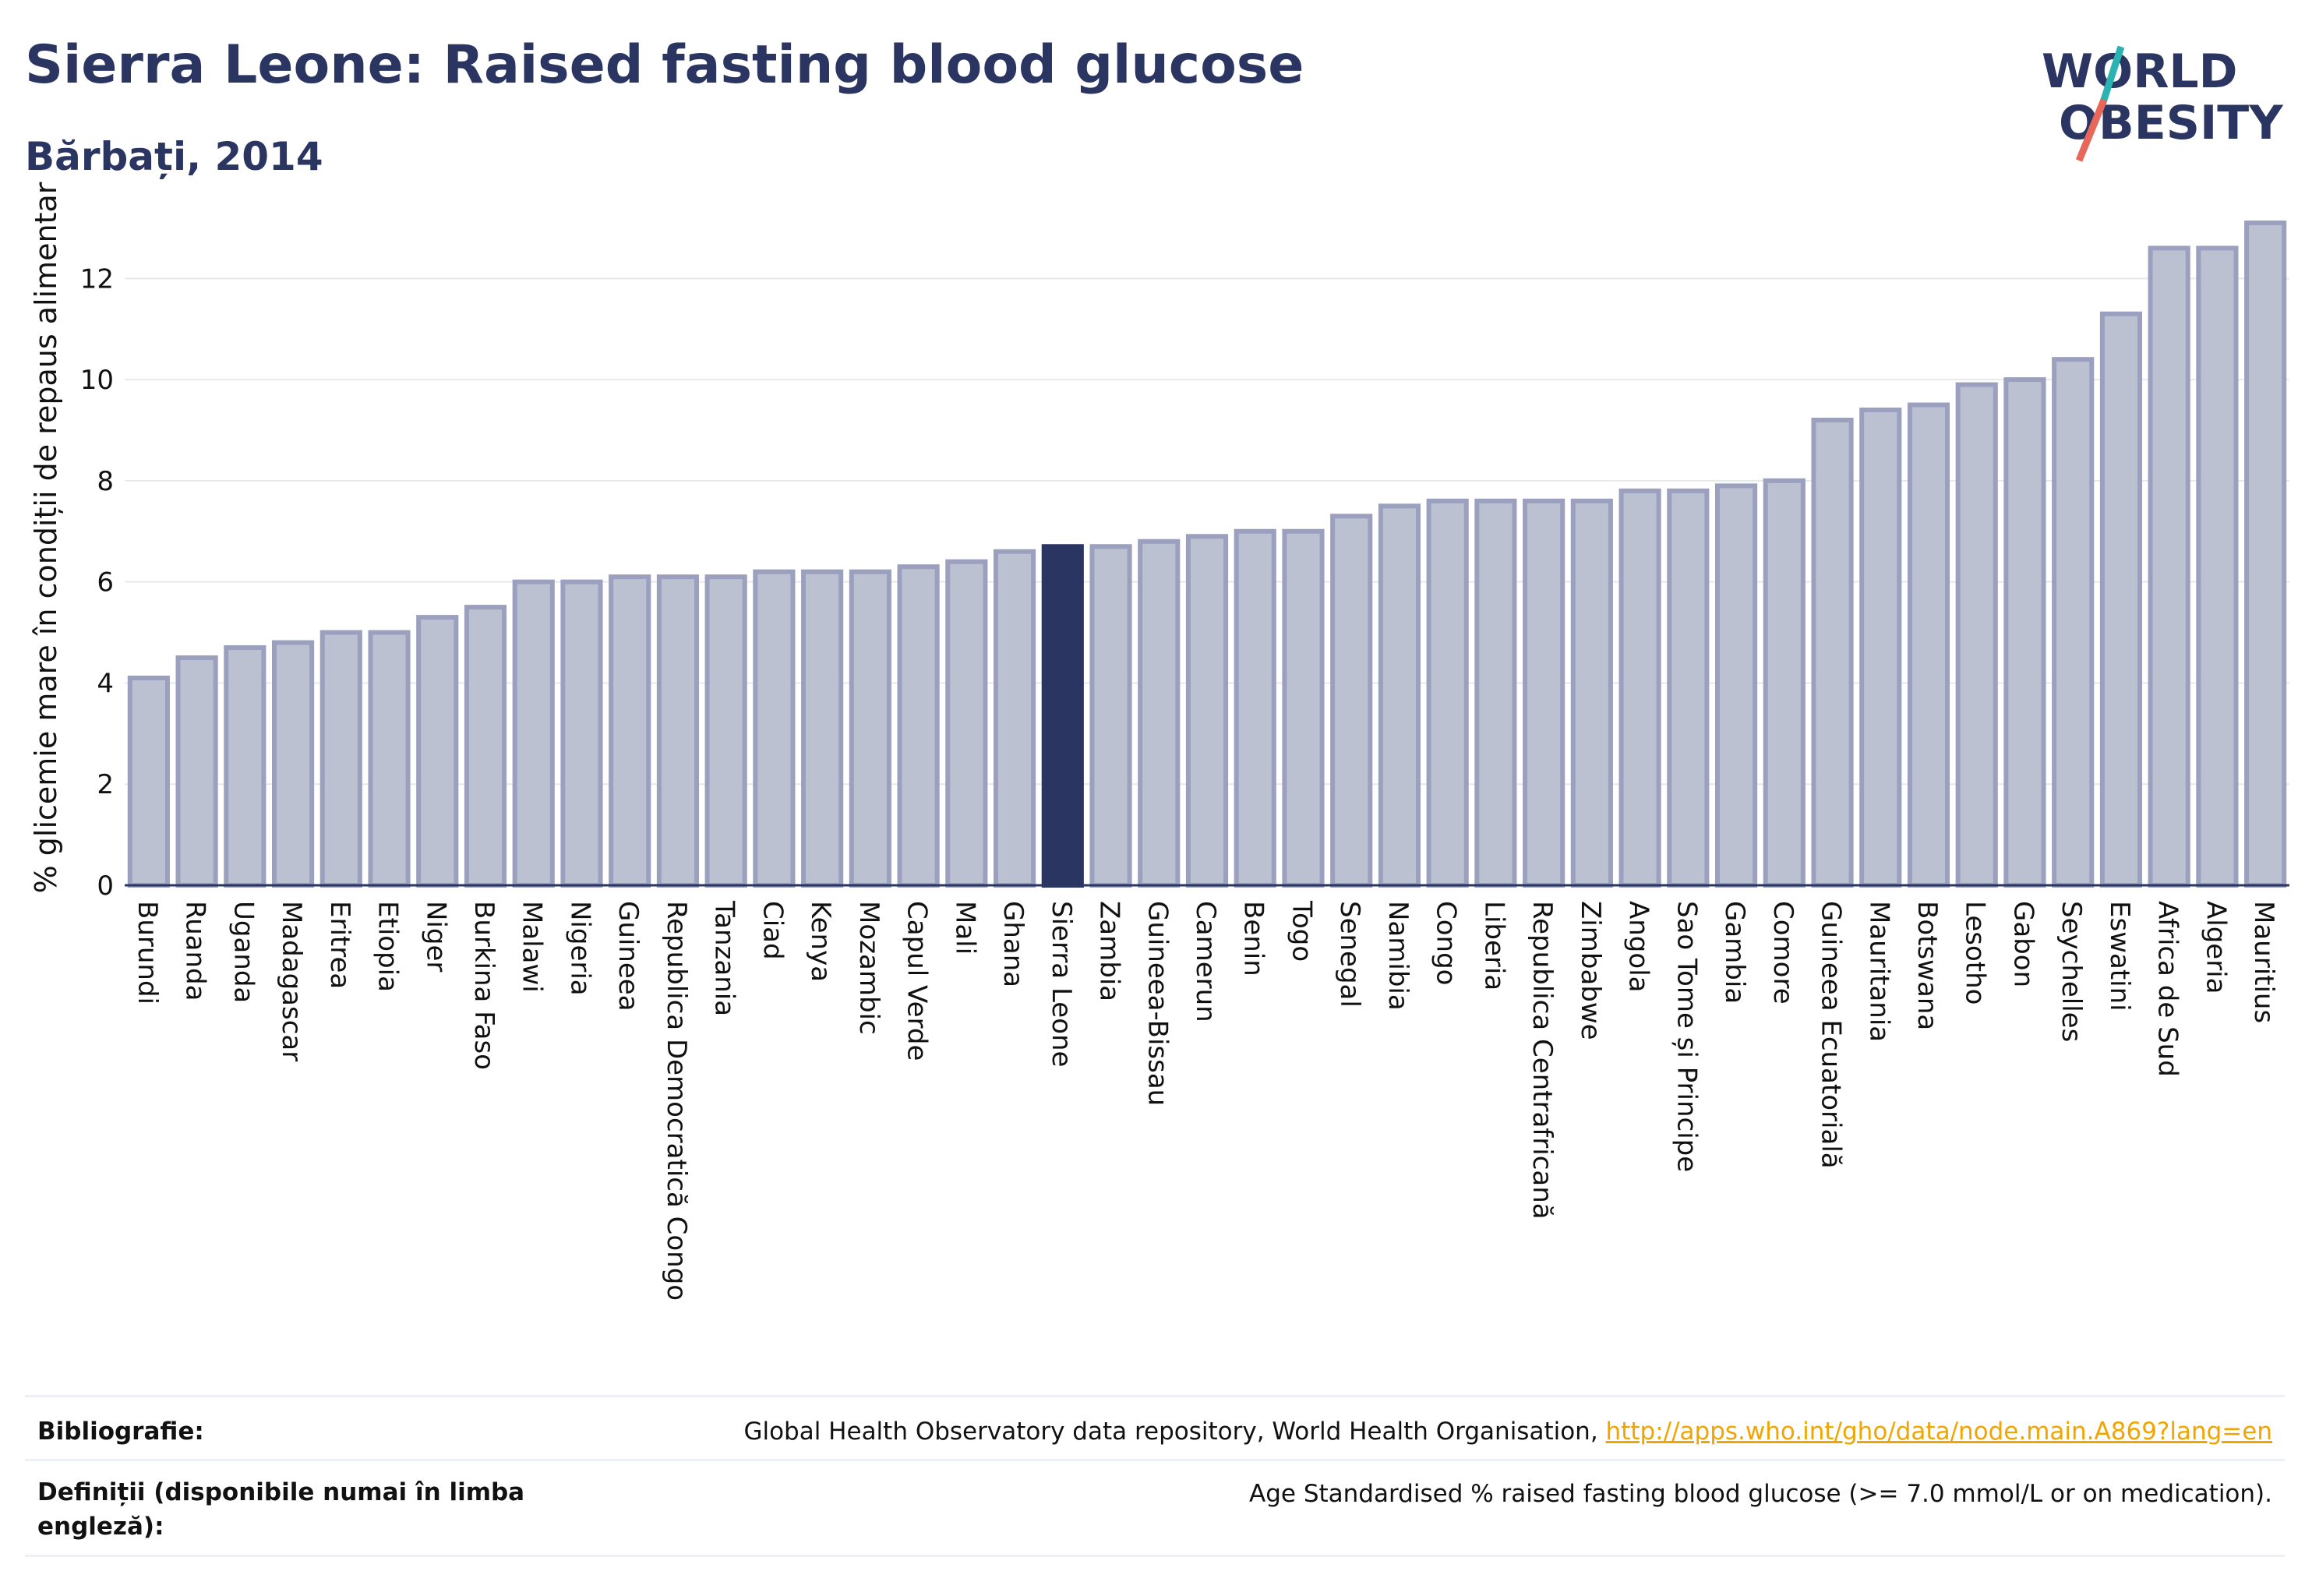 The height and width of the screenshot is (1596, 2305). I want to click on x-tick-label: Capul Verde, so click(917, 981).